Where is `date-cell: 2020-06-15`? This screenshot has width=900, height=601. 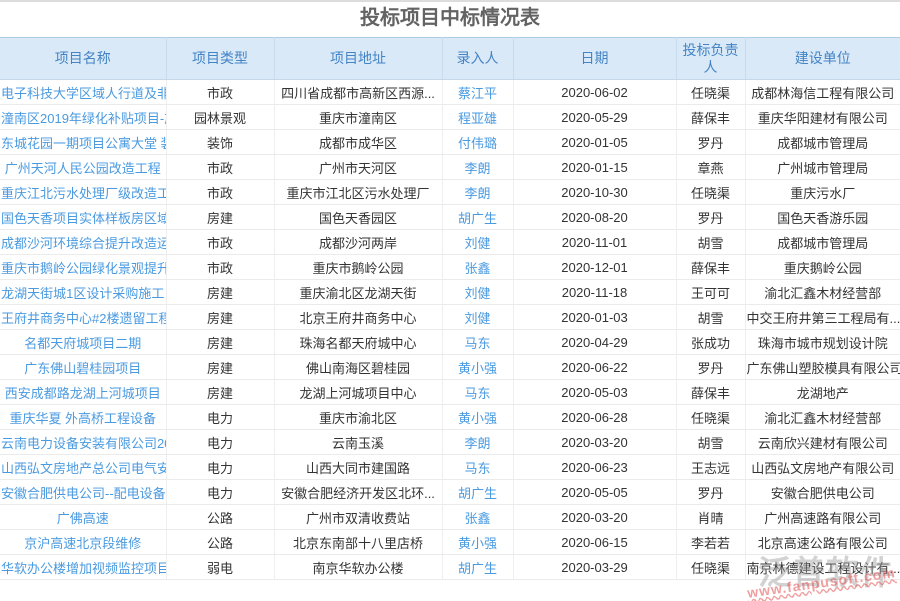 date-cell: 2020-06-15 is located at coordinates (595, 542).